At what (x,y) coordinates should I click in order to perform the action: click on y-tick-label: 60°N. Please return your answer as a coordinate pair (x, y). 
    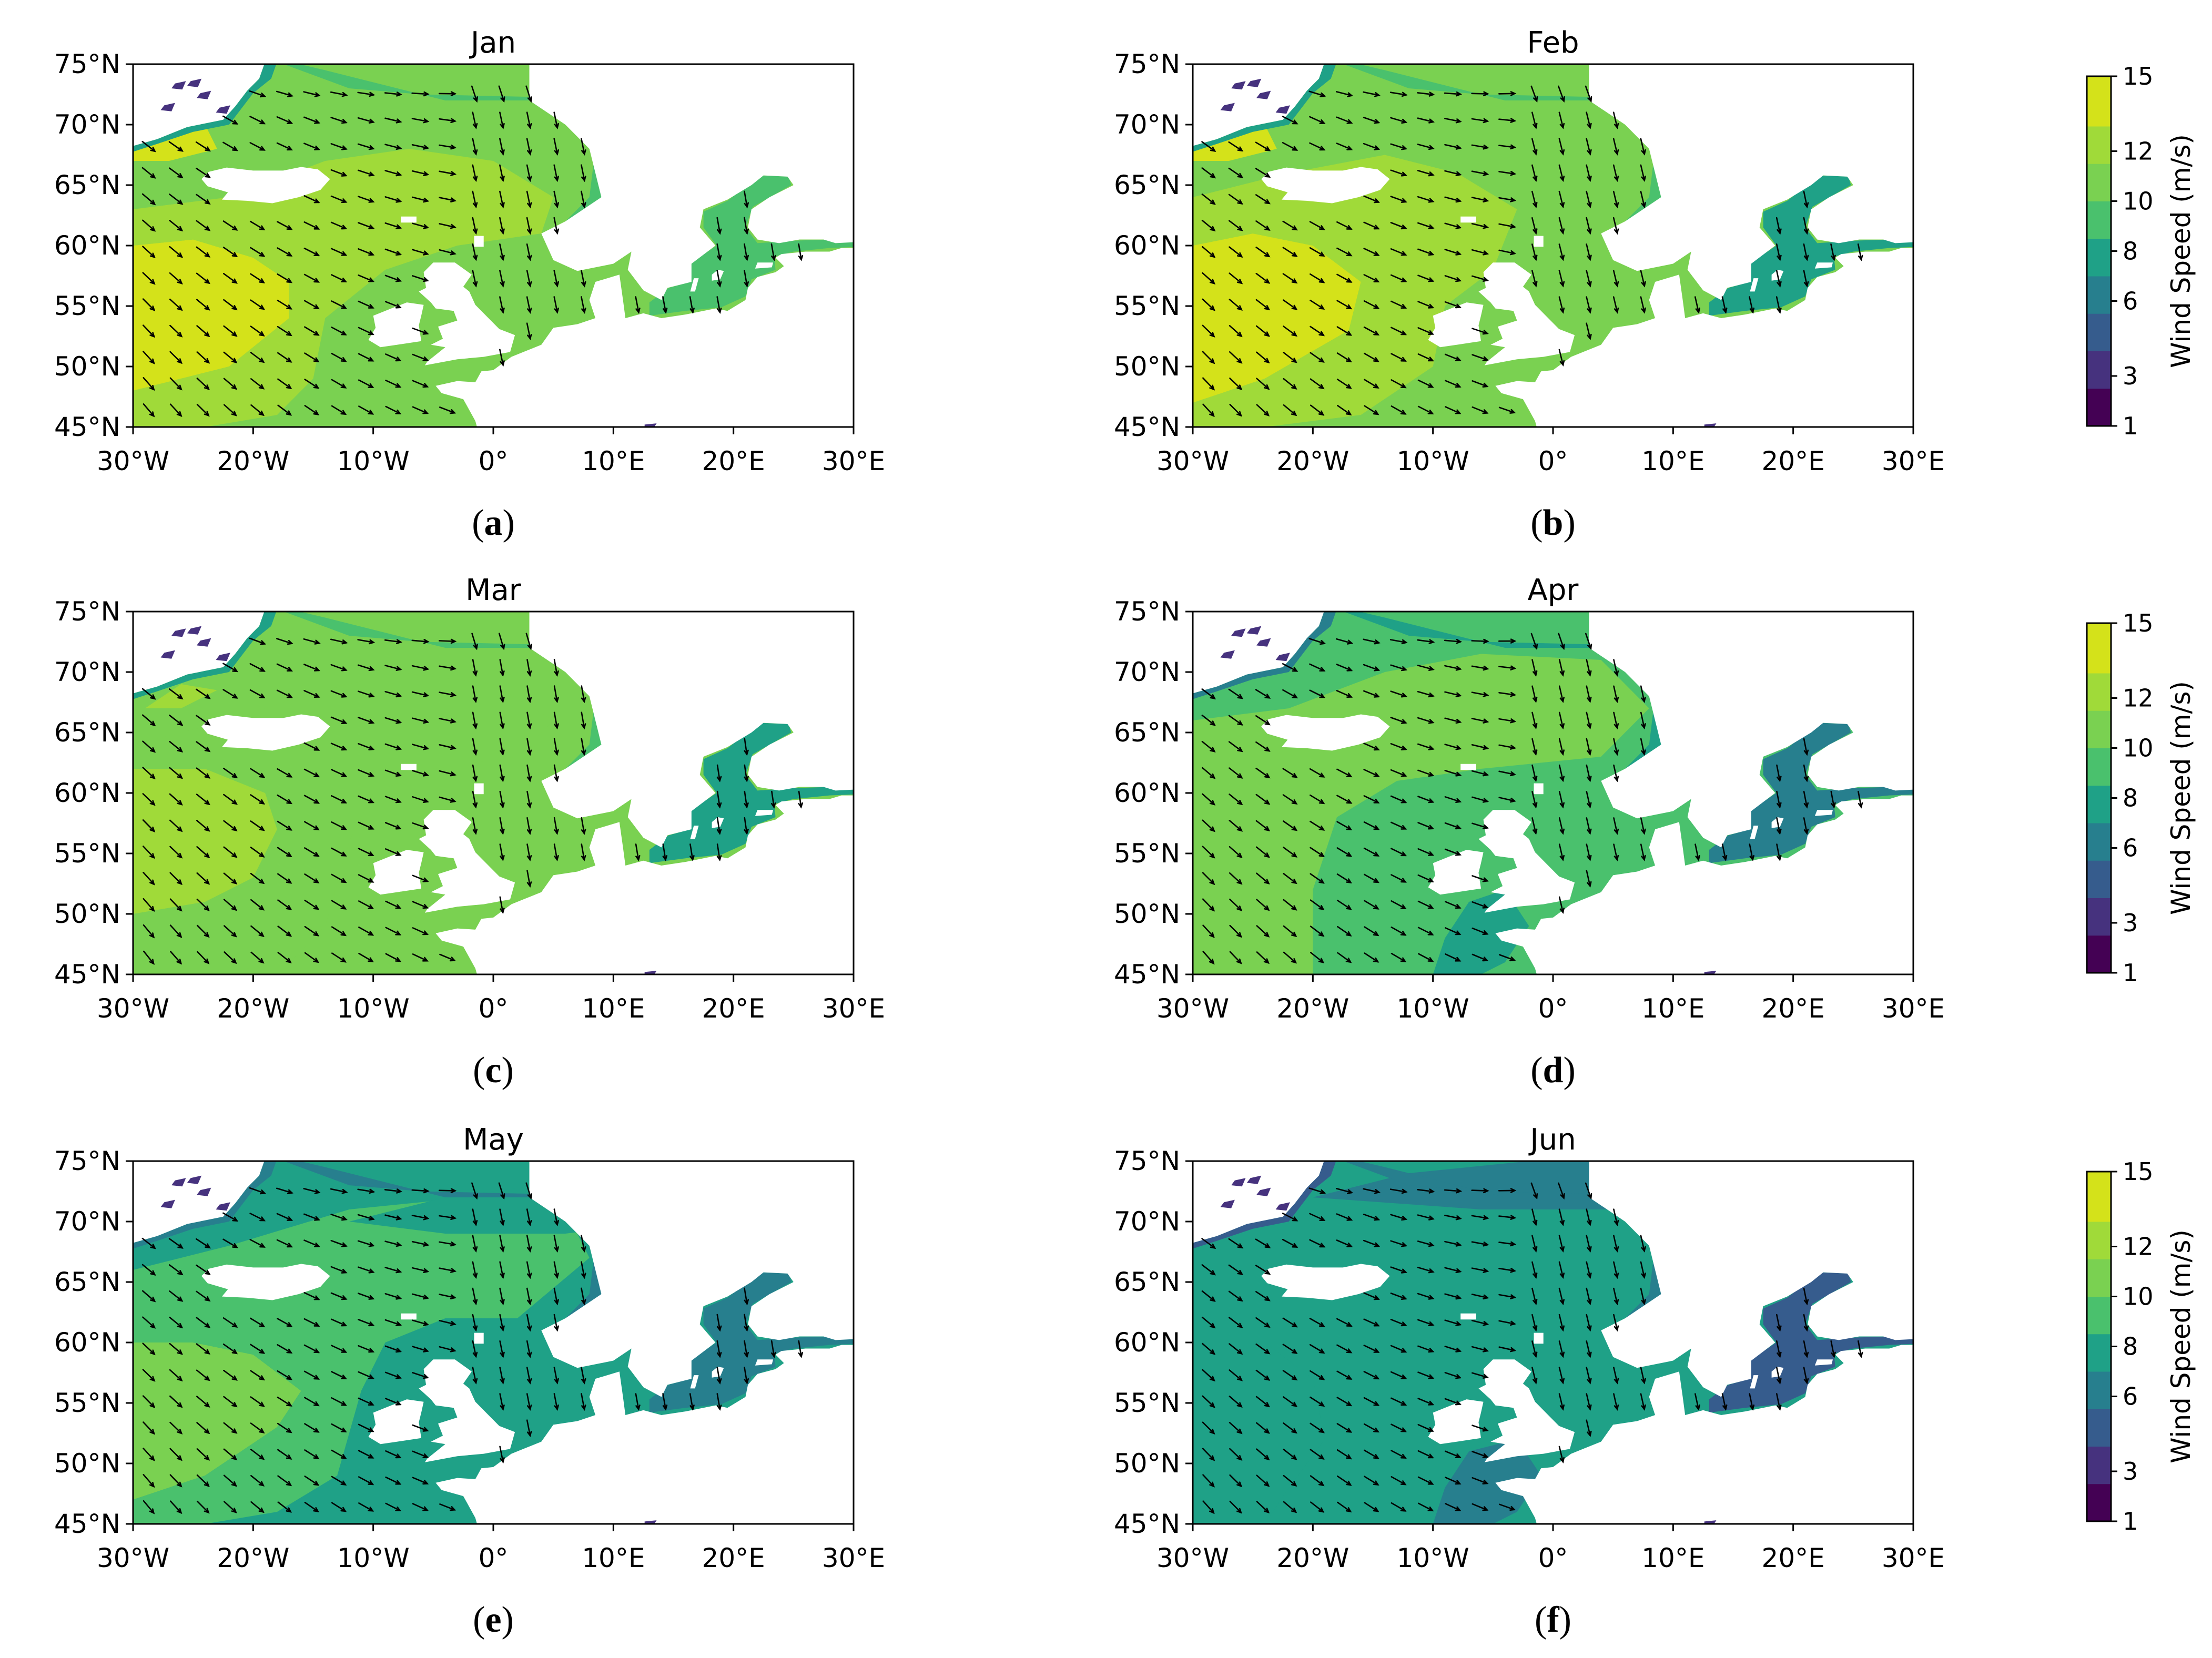
    Looking at the image, I should click on (87, 245).